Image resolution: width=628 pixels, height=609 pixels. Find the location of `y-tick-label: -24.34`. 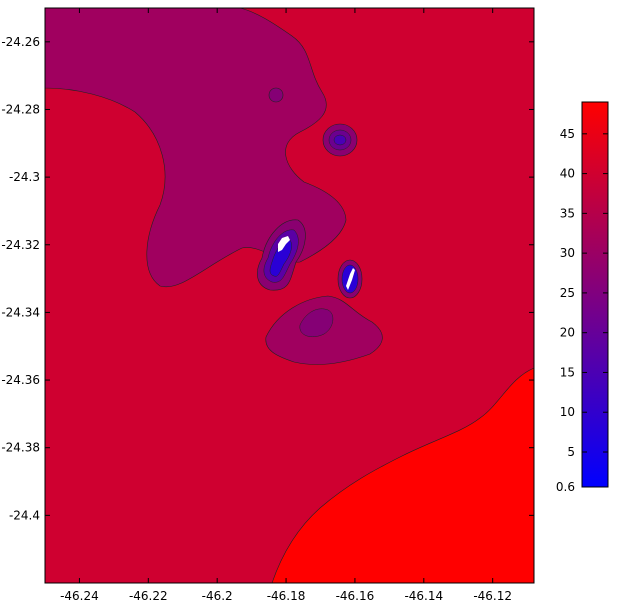

y-tick-label: -24.34 is located at coordinates (20, 312).